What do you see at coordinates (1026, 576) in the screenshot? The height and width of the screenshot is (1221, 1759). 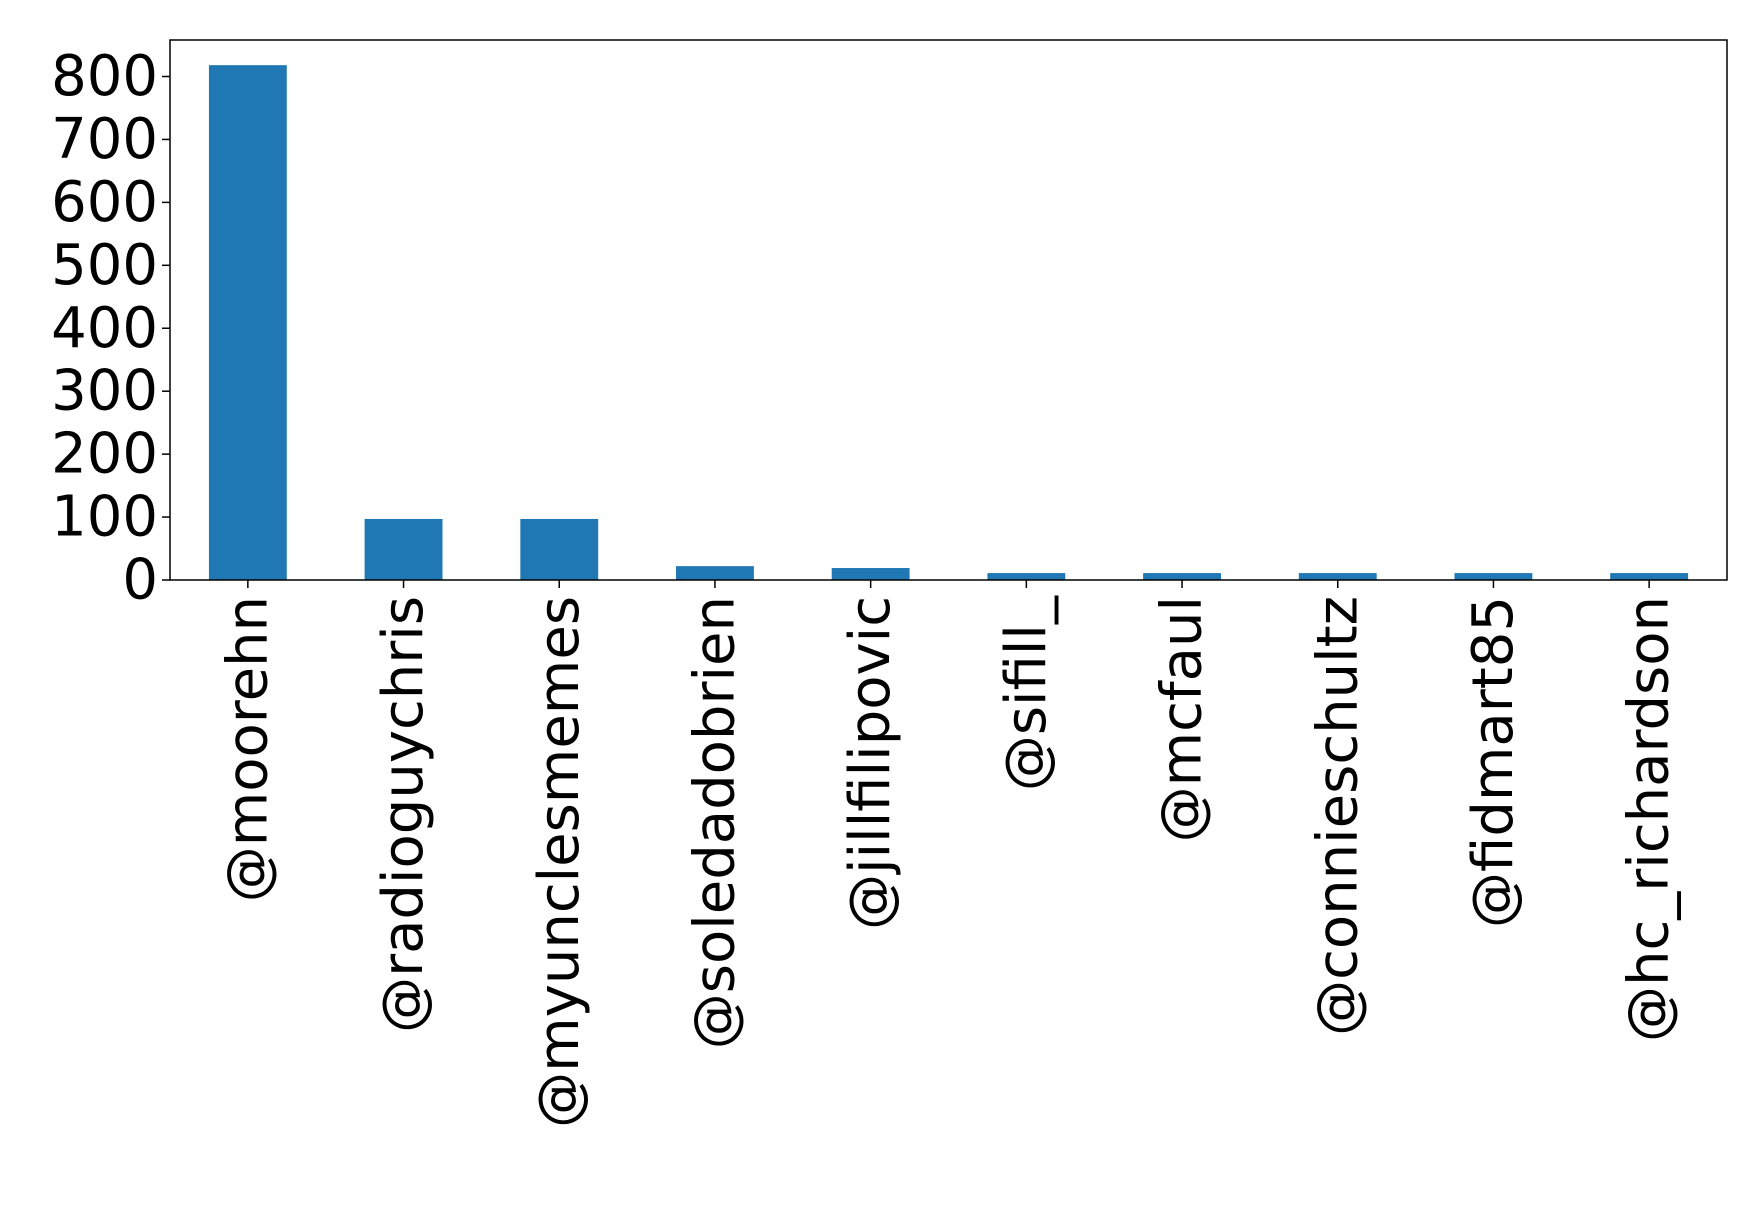 I see `bar-sifill-` at bounding box center [1026, 576].